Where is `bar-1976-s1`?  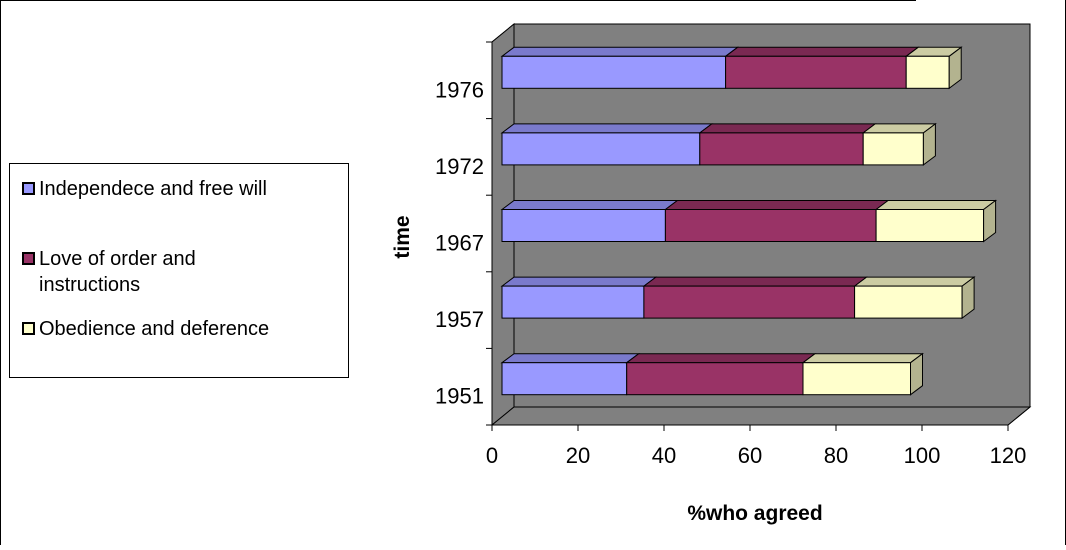
bar-1976-s1 is located at coordinates (816, 72).